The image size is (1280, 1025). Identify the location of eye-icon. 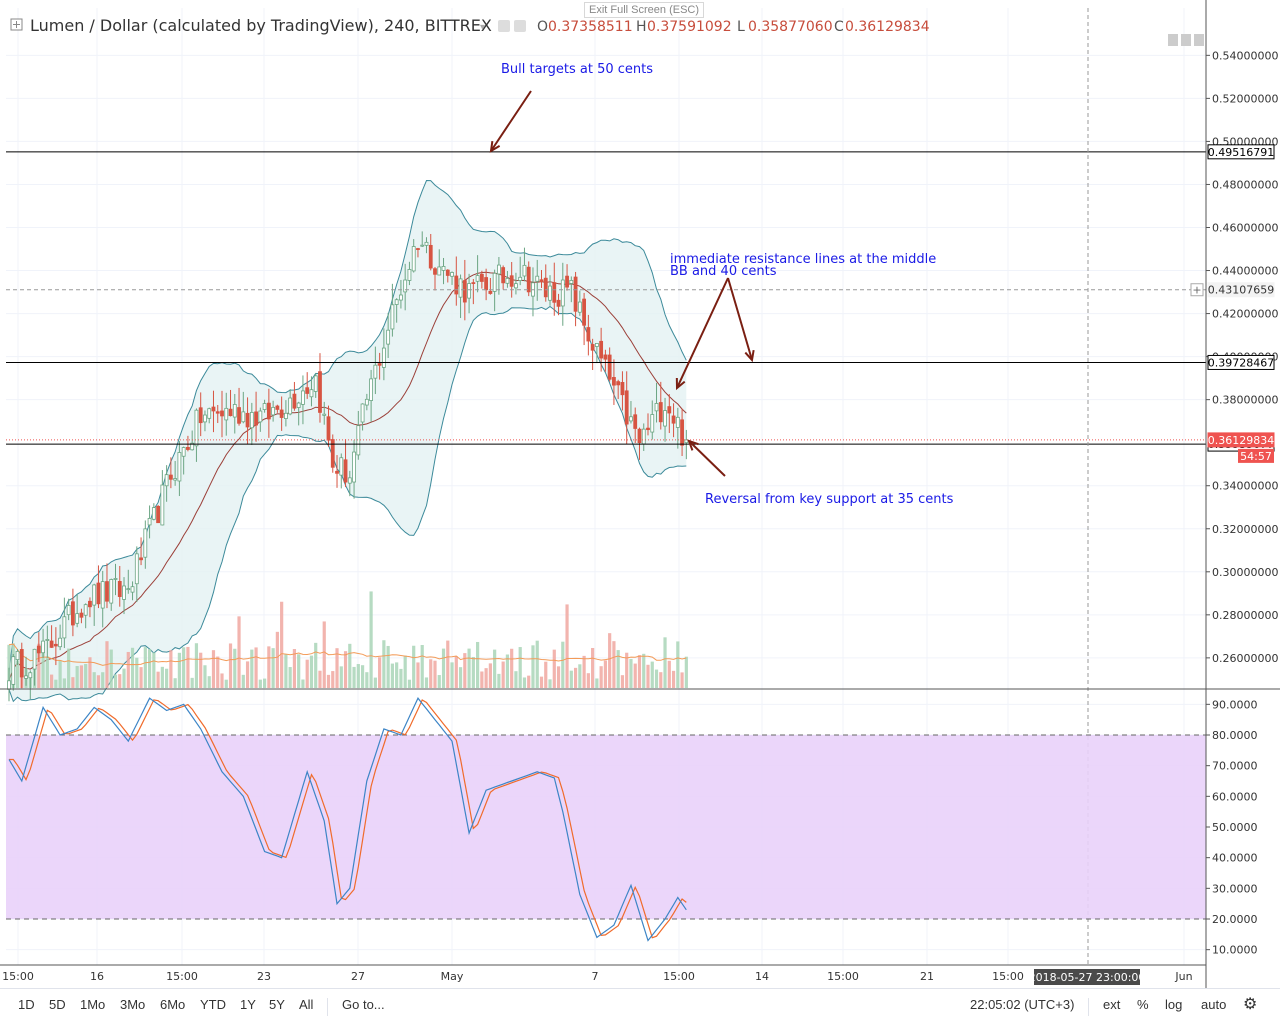
(504, 26).